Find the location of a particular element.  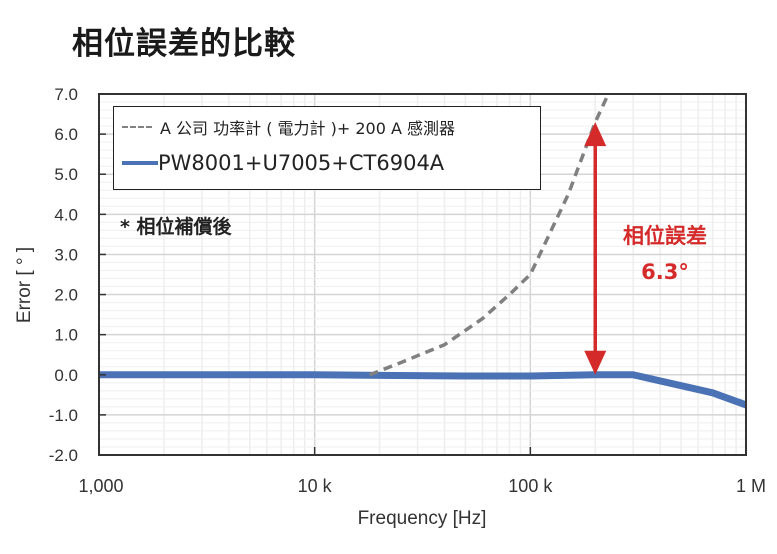

chart-title: 相位誤差的比較 is located at coordinates (184, 44).